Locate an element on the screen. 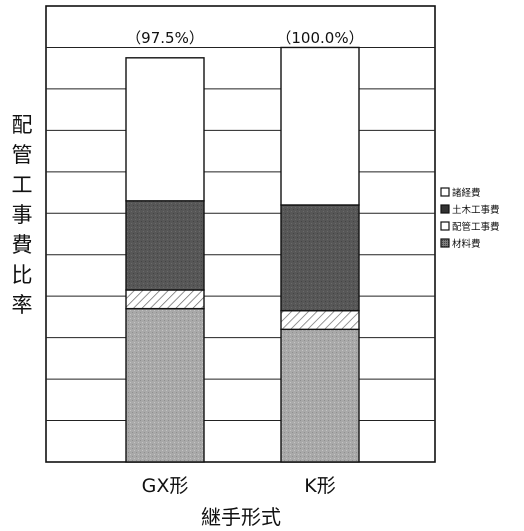  y-axis-label-char: 事 is located at coordinates (22, 215).